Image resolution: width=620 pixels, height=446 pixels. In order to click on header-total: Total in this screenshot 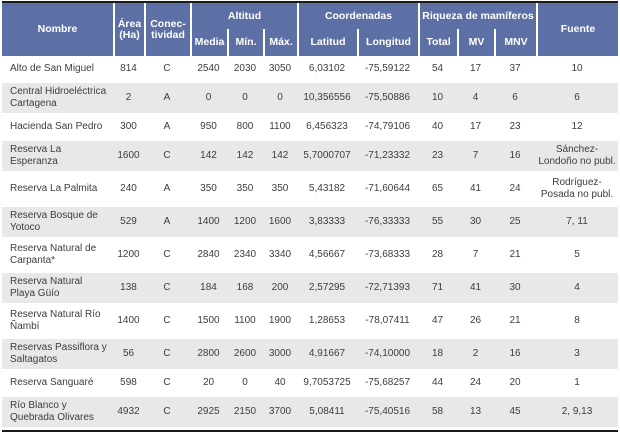, I will do `click(437, 42)`.